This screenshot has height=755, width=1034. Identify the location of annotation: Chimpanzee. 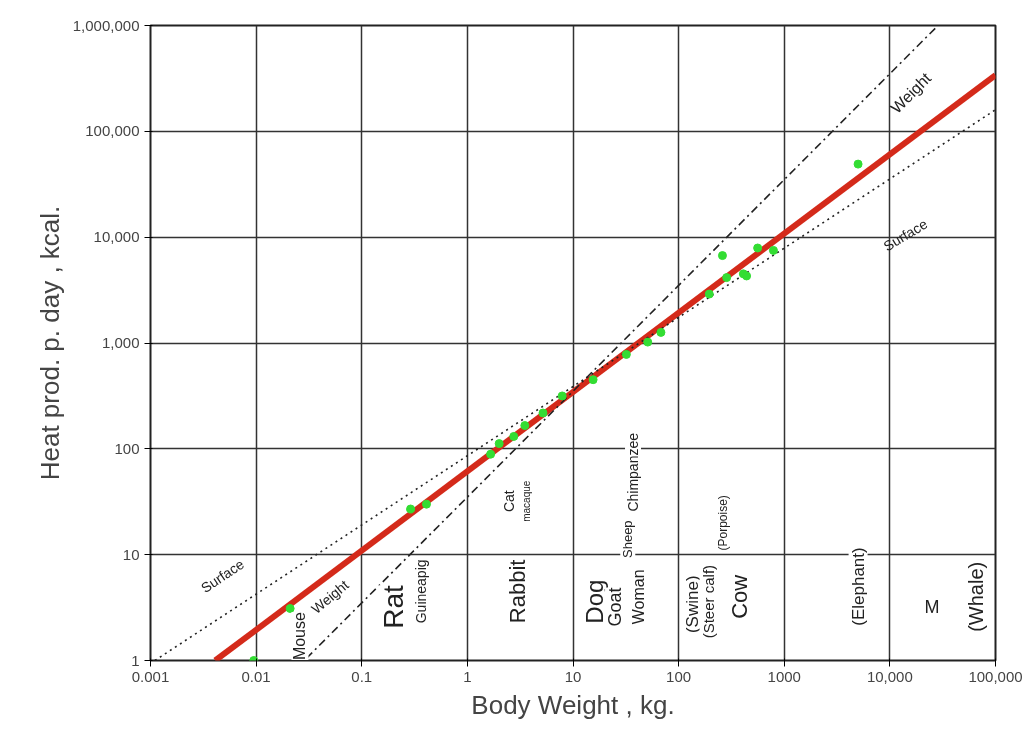
(633, 472).